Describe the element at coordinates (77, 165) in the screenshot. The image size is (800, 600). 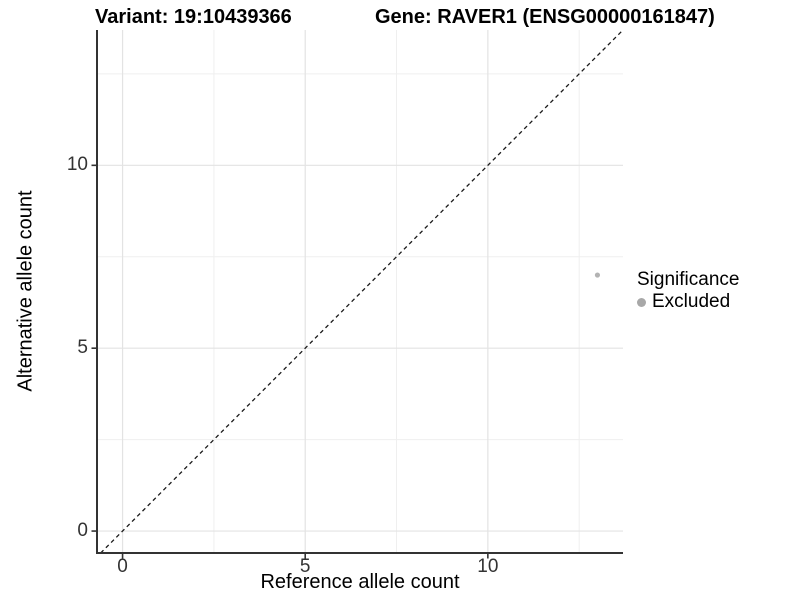
I see `y-tick-label: 10` at that location.